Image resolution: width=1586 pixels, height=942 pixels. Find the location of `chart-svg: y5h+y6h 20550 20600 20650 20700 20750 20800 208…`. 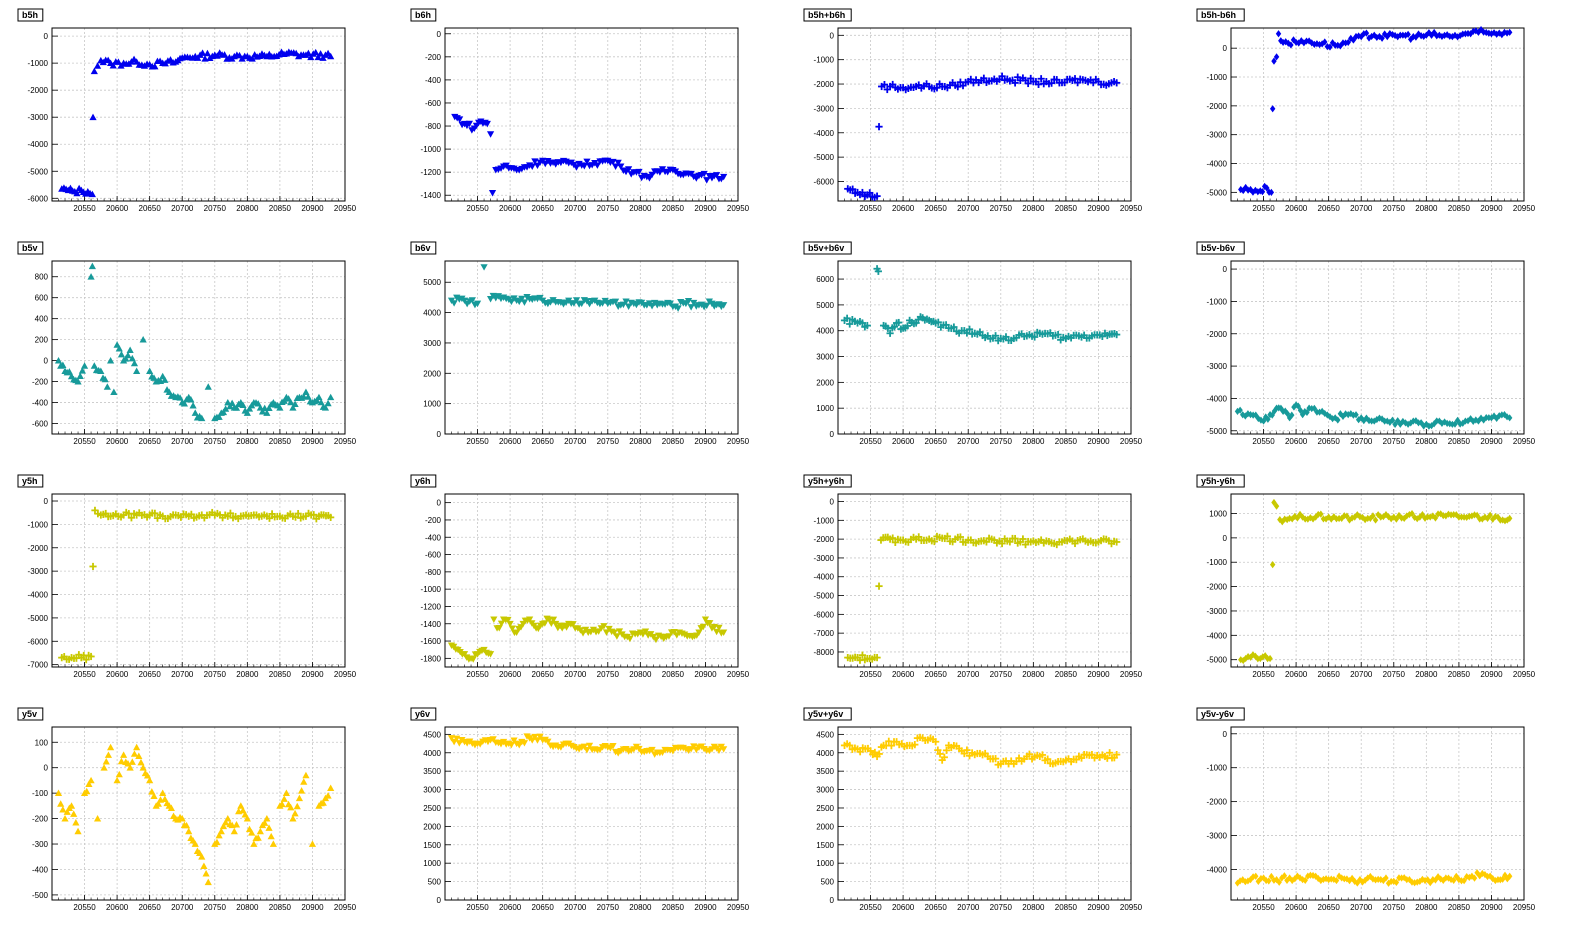

chart-svg: y5h+y6h 20550 20600 20650 20700 20750 20800 208… is located at coordinates (973, 576).